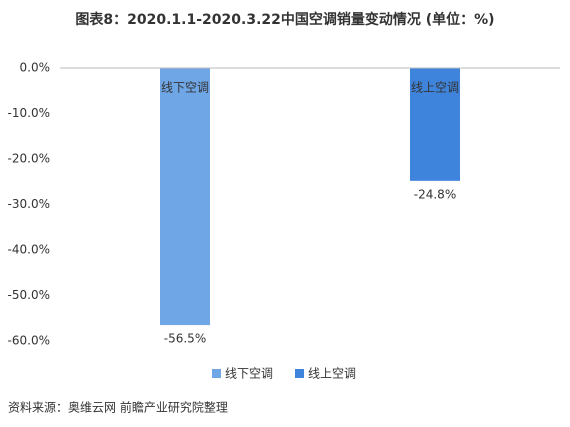 The width and height of the screenshot is (570, 427). I want to click on legend-label: 线上空调, so click(332, 374).